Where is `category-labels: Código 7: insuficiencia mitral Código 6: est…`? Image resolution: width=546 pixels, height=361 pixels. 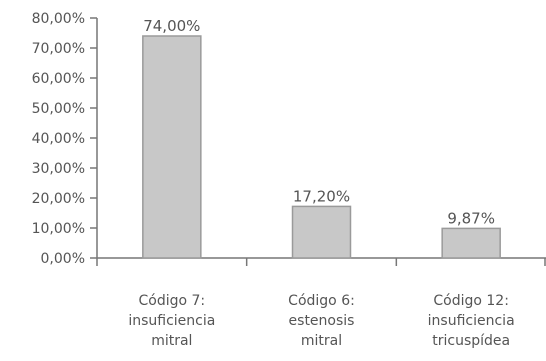
category-labels: Código 7: insuficiencia mitral Código 6: est… is located at coordinates (321, 321).